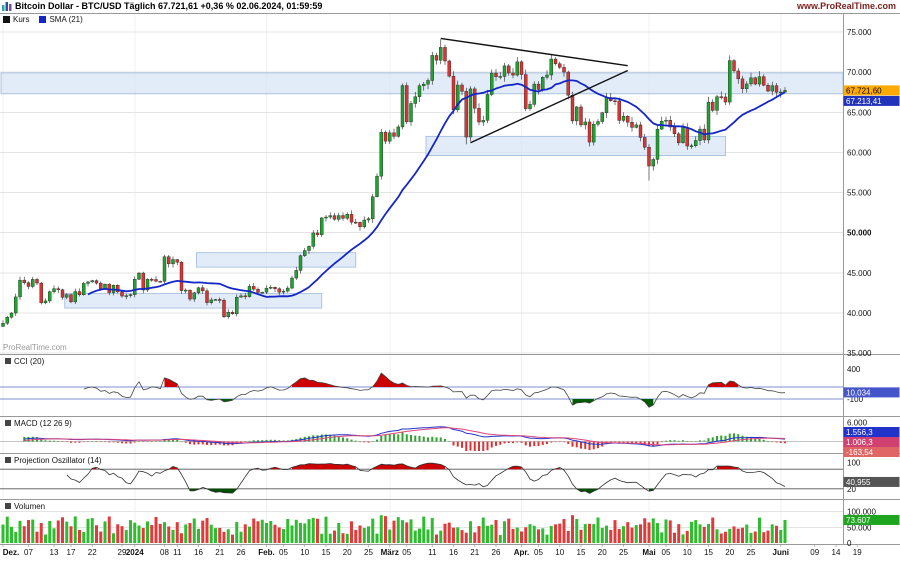 The width and height of the screenshot is (900, 563). What do you see at coordinates (390, 552) in the screenshot?
I see `svg-text: März` at bounding box center [390, 552].